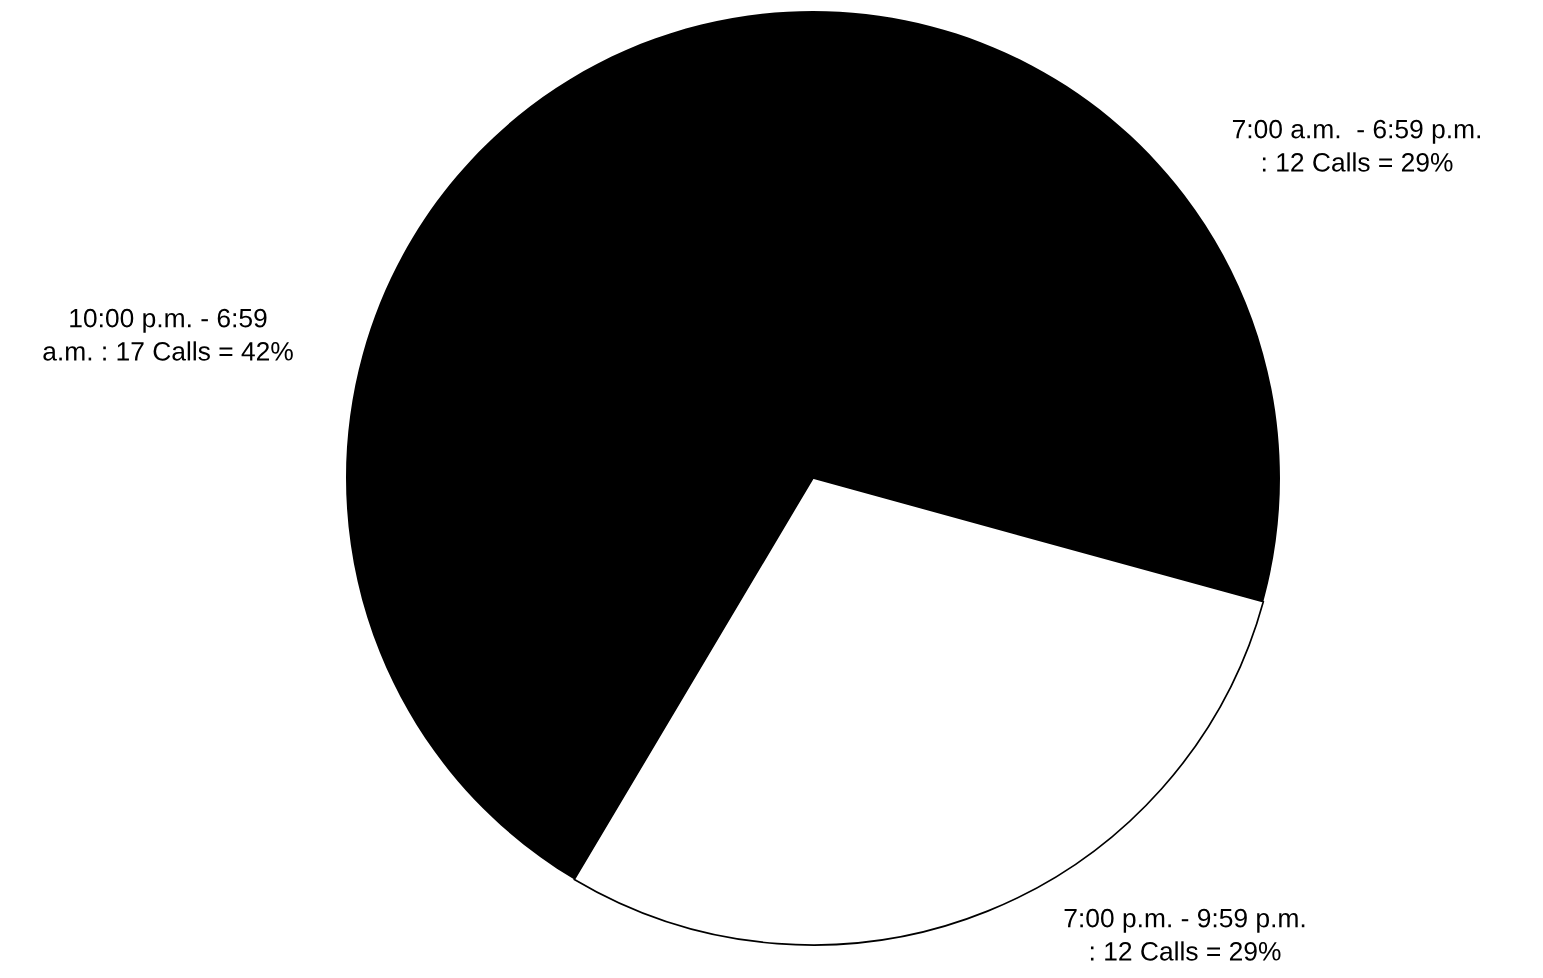 The image size is (1543, 978). What do you see at coordinates (1184, 934) in the screenshot?
I see `slice-label: 7:00 p.m. - 9:59 p.m. : 12 Calls = 29%` at bounding box center [1184, 934].